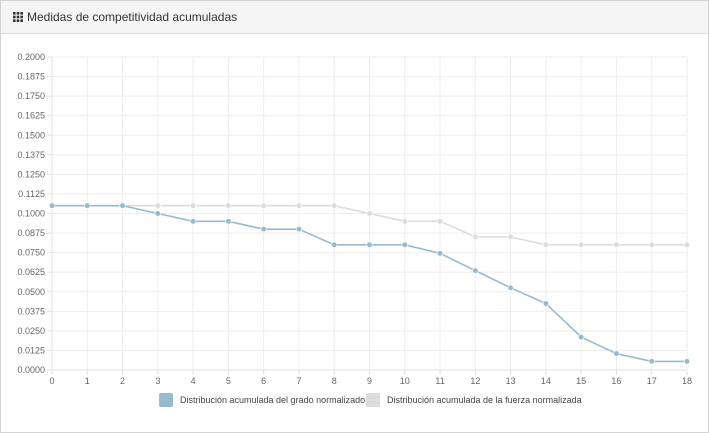  I want to click on y-tick-label: 0.1250, so click(31, 174).